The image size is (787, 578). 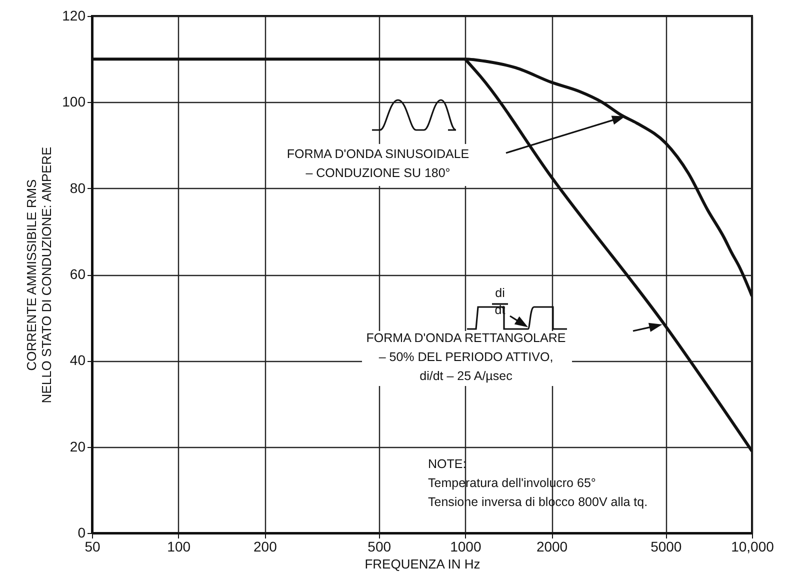 What do you see at coordinates (752, 546) in the screenshot?
I see `x-tick-label: 10,000` at bounding box center [752, 546].